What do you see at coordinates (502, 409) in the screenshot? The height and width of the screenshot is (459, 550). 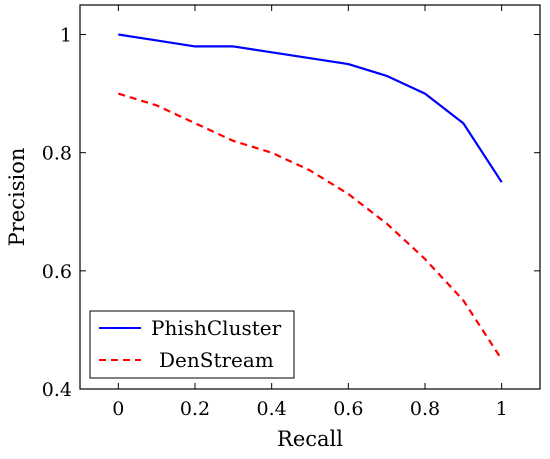 I see `x-tick-label: 1` at bounding box center [502, 409].